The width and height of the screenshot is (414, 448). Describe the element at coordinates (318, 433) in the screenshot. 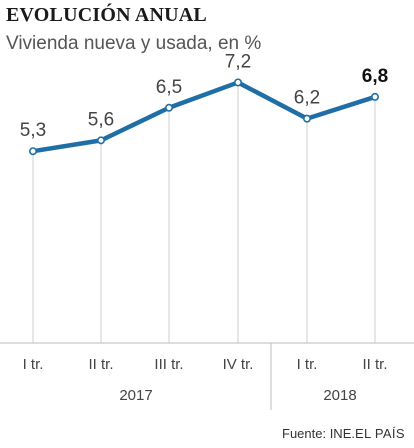

I see `source-note: Fuente: INE.` at that location.